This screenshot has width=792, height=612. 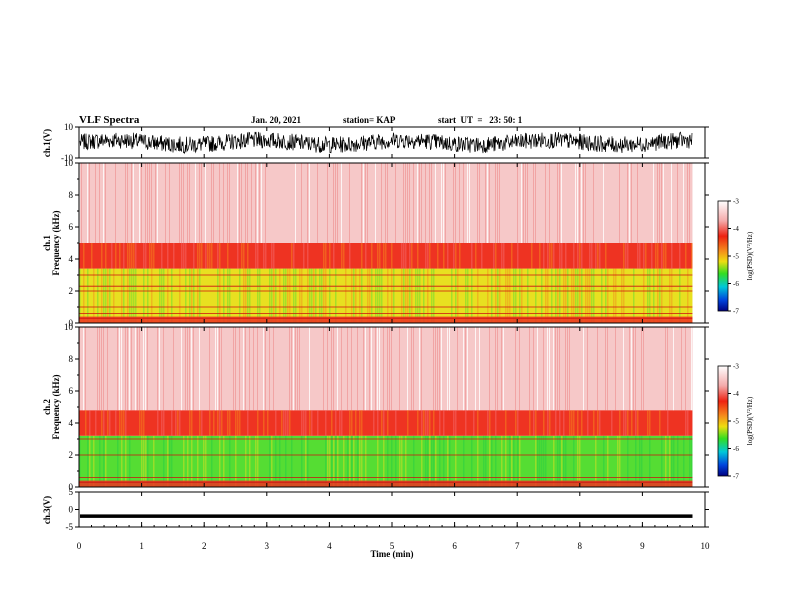 I want to click on ch2-spectrogram-band, so click(x=386, y=369).